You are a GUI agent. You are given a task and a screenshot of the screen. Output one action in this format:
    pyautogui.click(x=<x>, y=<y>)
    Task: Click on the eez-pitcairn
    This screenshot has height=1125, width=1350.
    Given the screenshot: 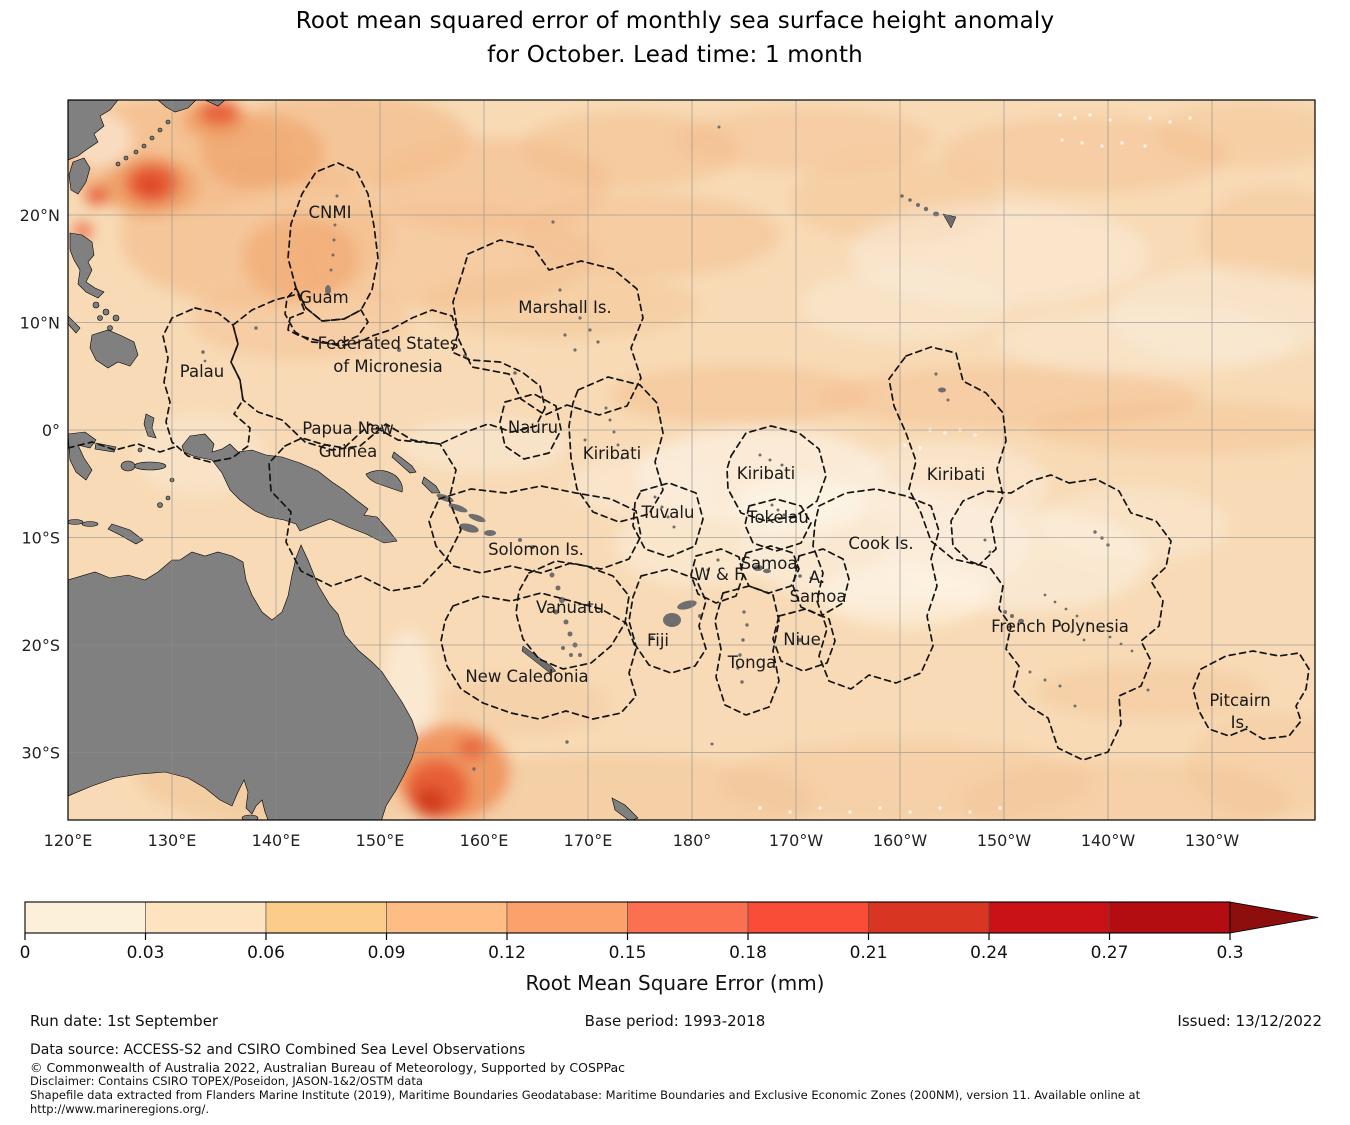 What is the action you would take?
    pyautogui.click(x=1251, y=695)
    